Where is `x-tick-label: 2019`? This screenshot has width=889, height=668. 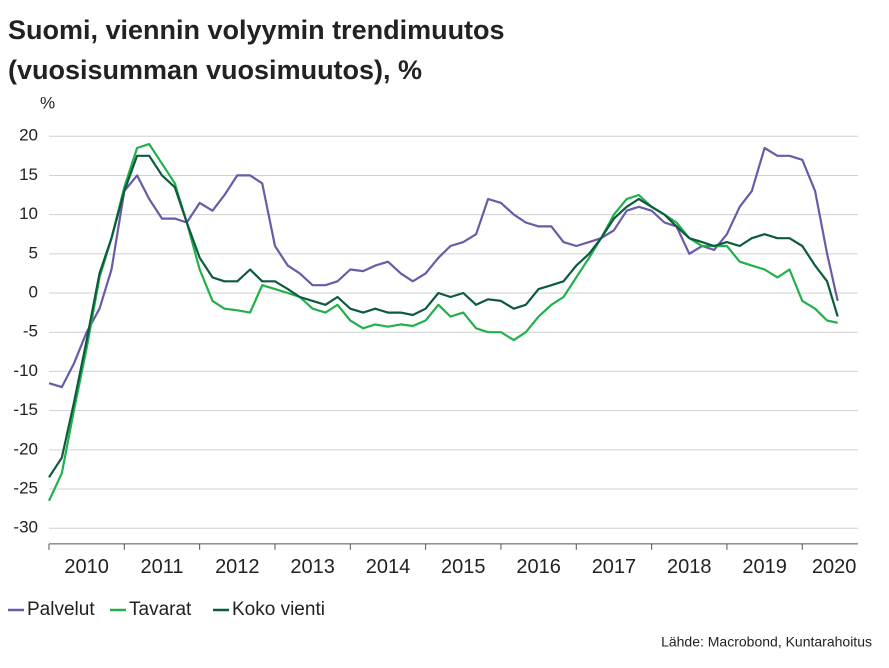
x-tick-label: 2019 is located at coordinates (764, 567).